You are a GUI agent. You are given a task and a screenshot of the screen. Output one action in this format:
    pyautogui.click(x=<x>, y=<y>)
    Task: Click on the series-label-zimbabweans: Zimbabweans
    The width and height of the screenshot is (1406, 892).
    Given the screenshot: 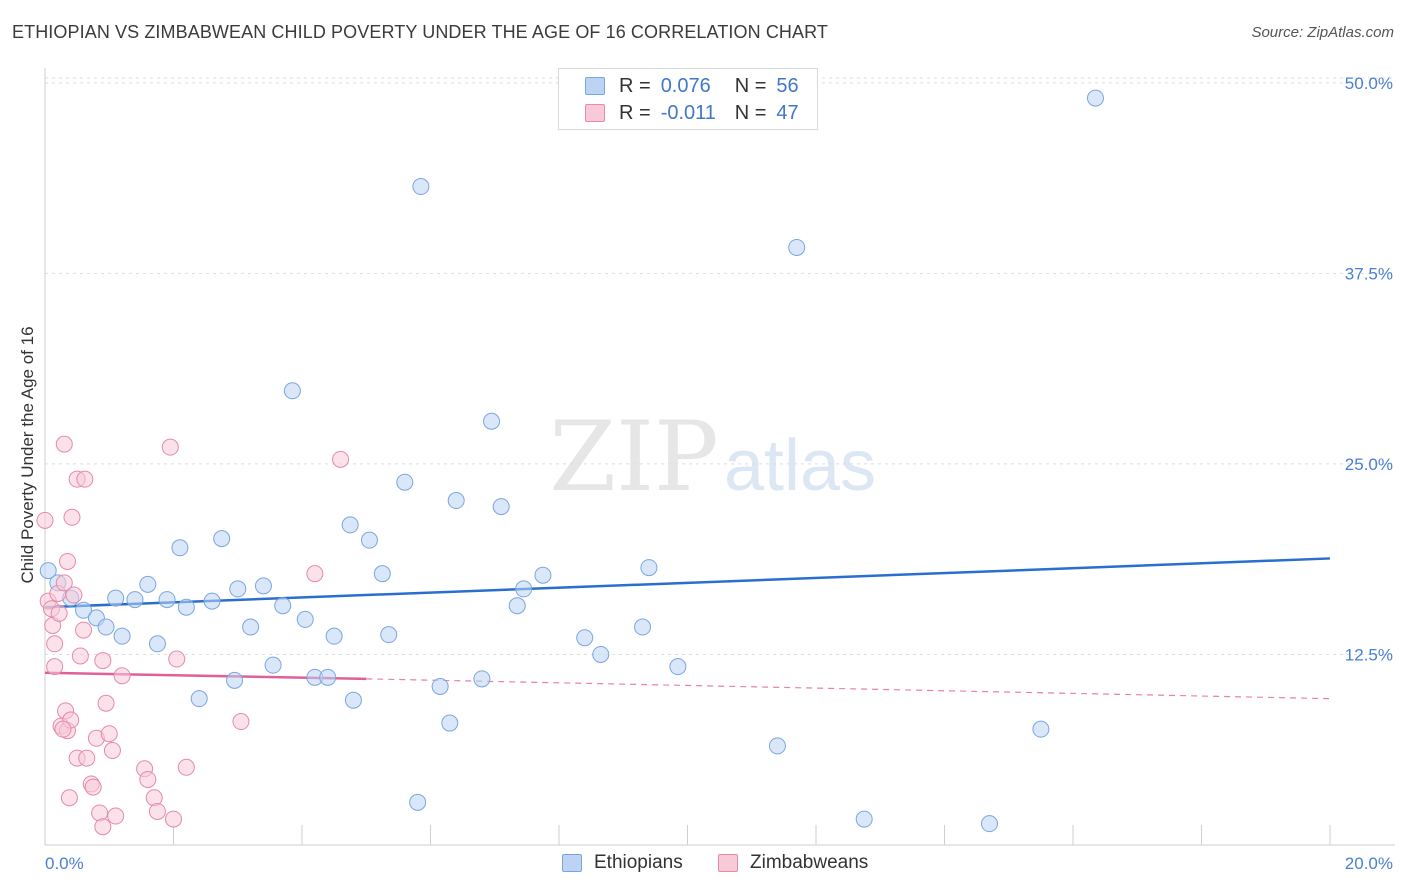 What is the action you would take?
    pyautogui.click(x=809, y=862)
    